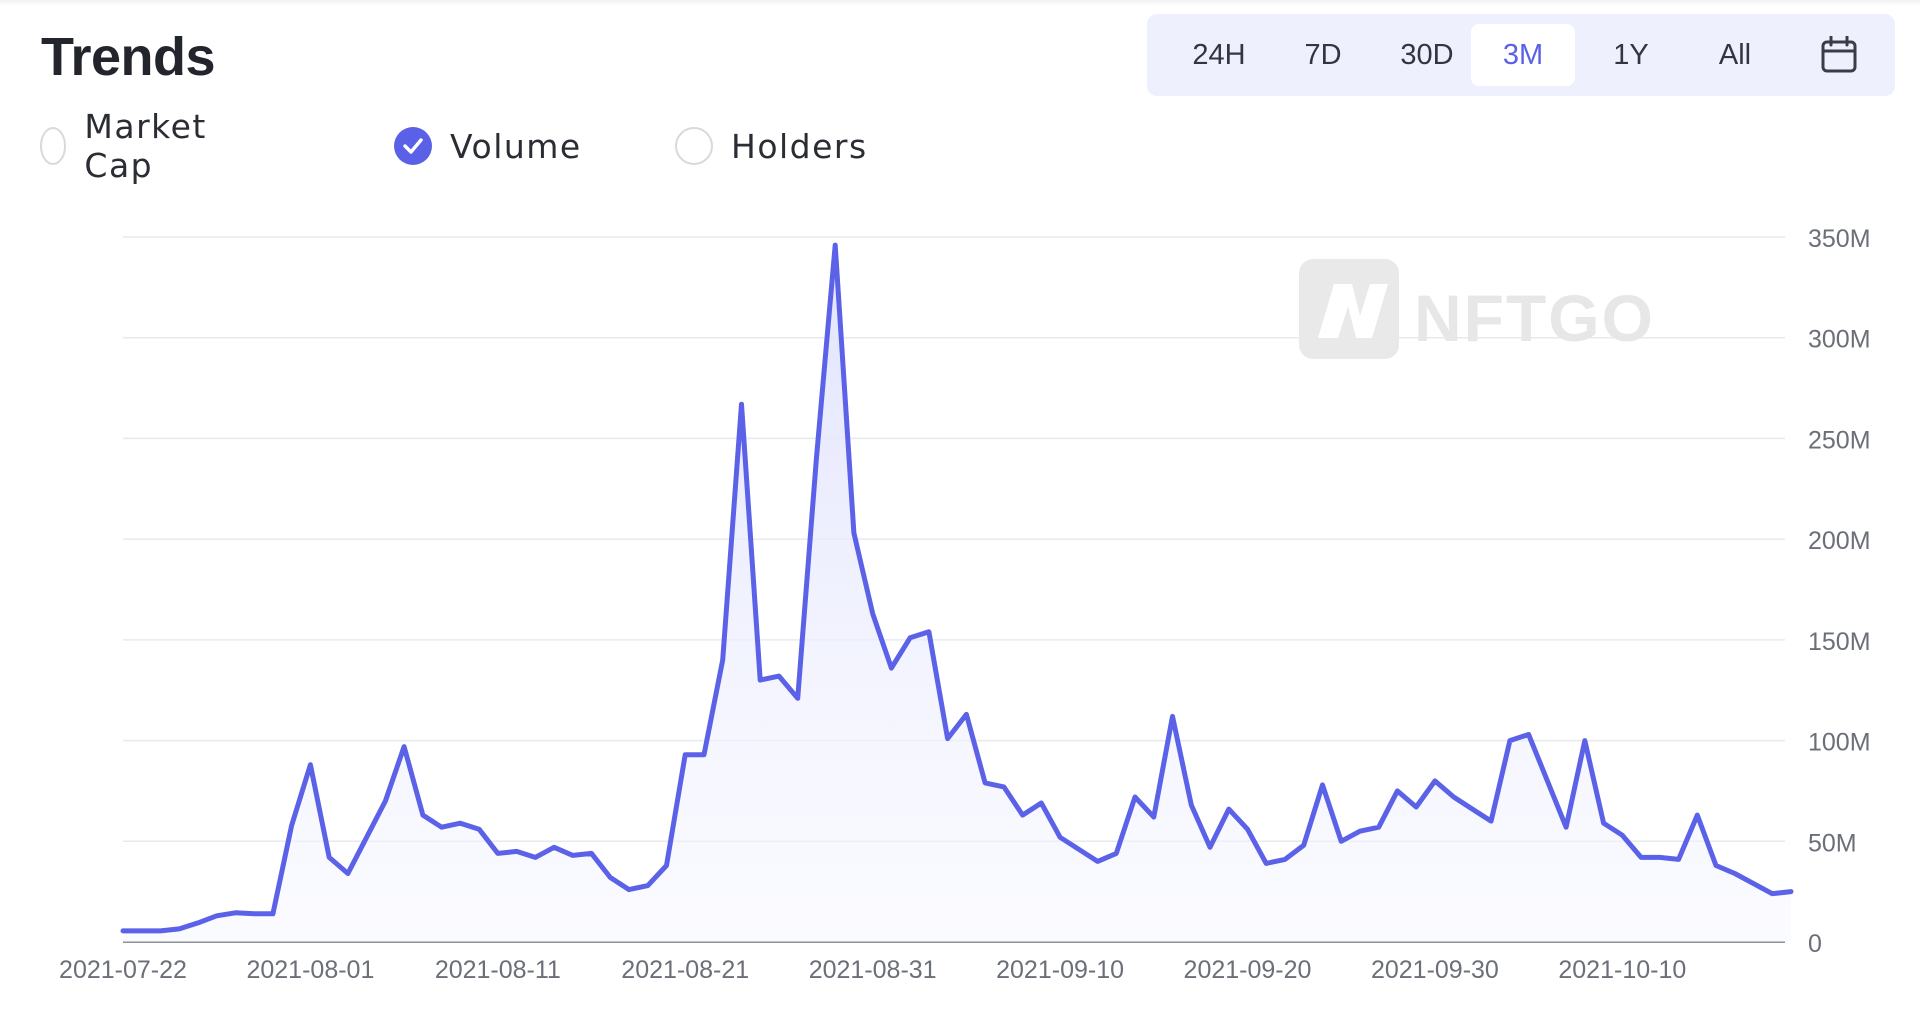 The height and width of the screenshot is (1023, 1920). What do you see at coordinates (1219, 54) in the screenshot?
I see `range-button-24h: 24H` at bounding box center [1219, 54].